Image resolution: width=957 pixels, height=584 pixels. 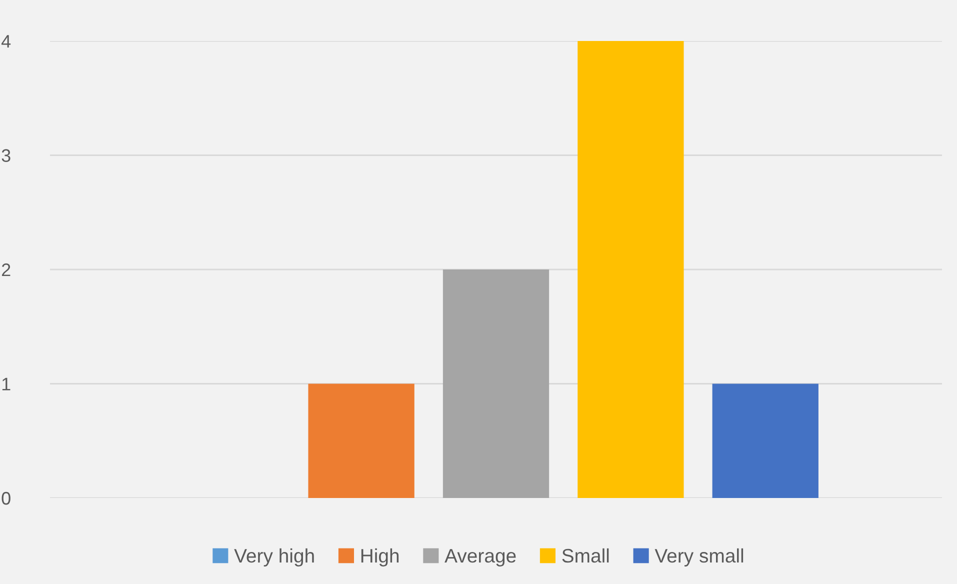 I want to click on legend-label: Small, so click(x=585, y=555).